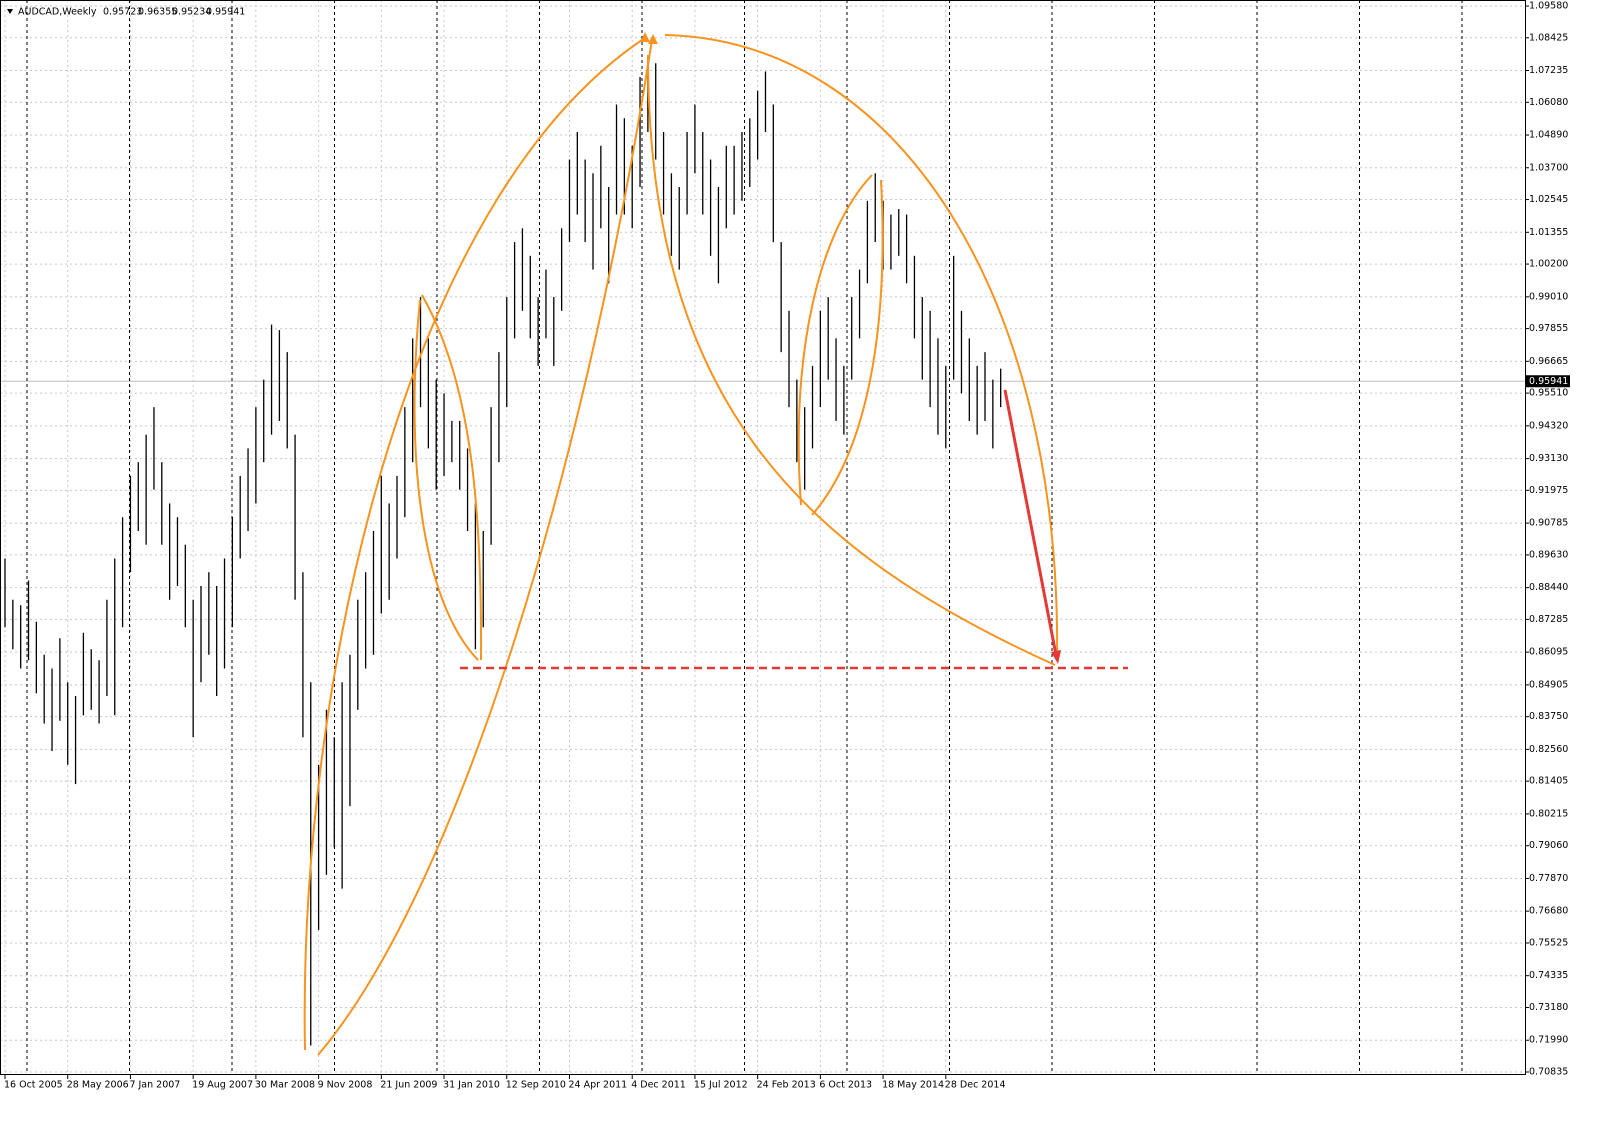  I want to click on arrow-line, so click(1030, 522).